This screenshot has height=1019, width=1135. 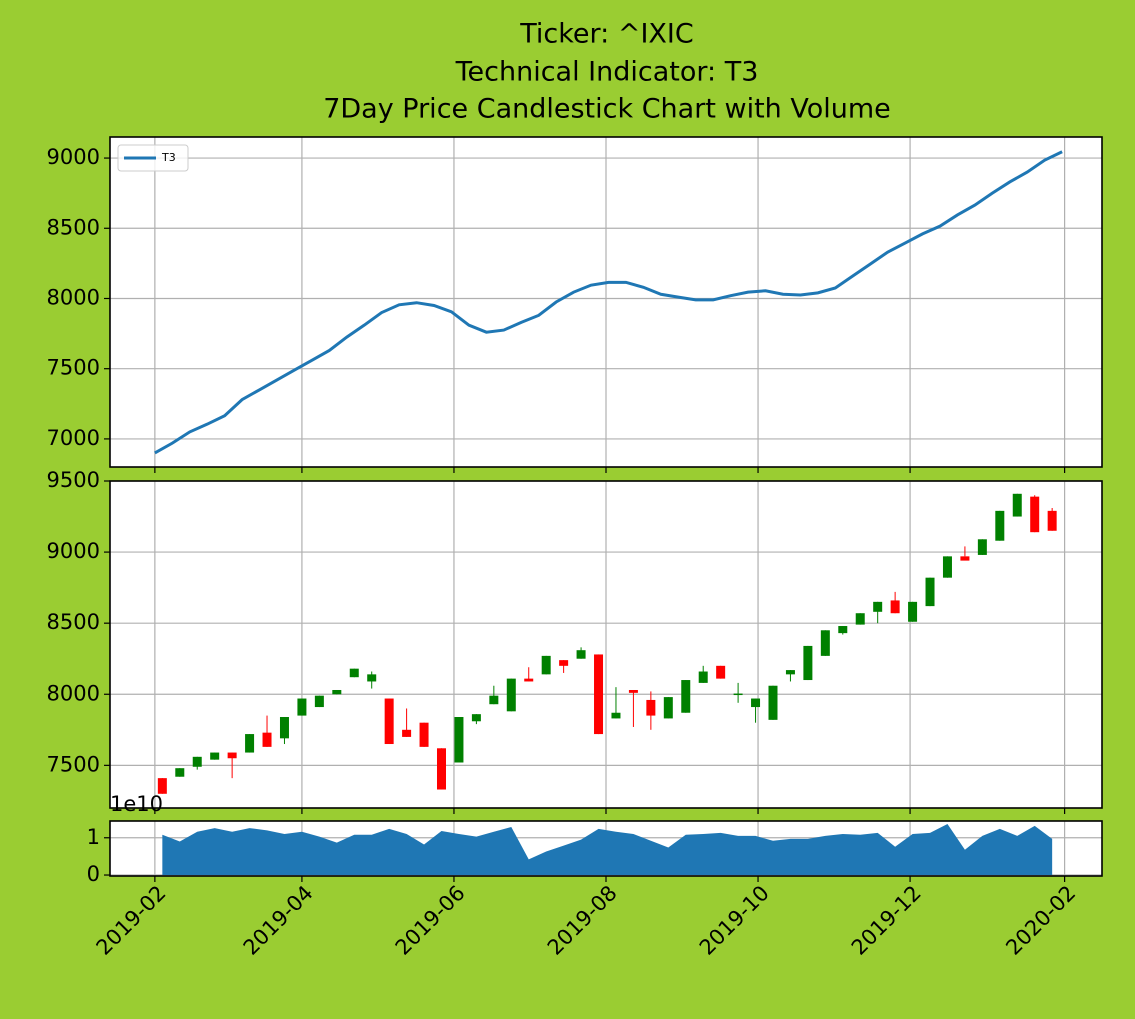 What do you see at coordinates (606, 34) in the screenshot?
I see `chart-title: Ticker: ^IXIC` at bounding box center [606, 34].